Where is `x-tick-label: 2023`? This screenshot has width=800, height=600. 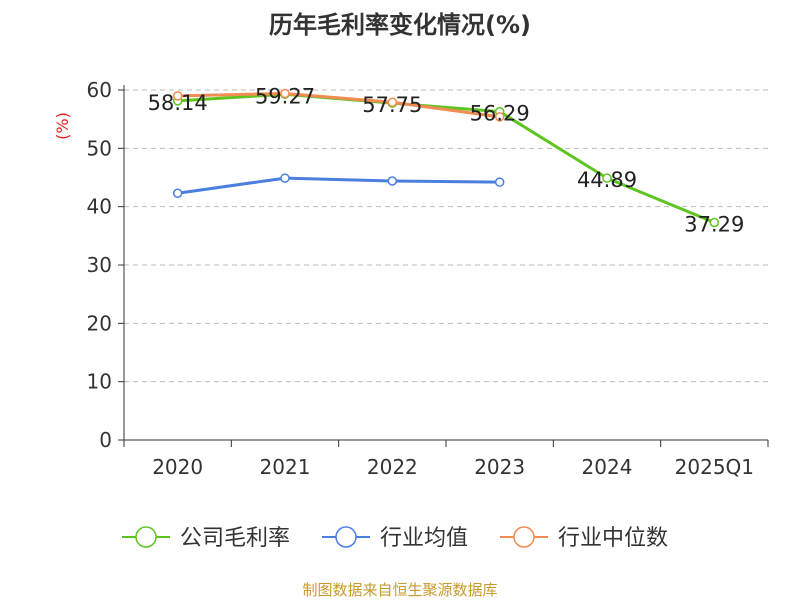 x-tick-label: 2023 is located at coordinates (499, 467).